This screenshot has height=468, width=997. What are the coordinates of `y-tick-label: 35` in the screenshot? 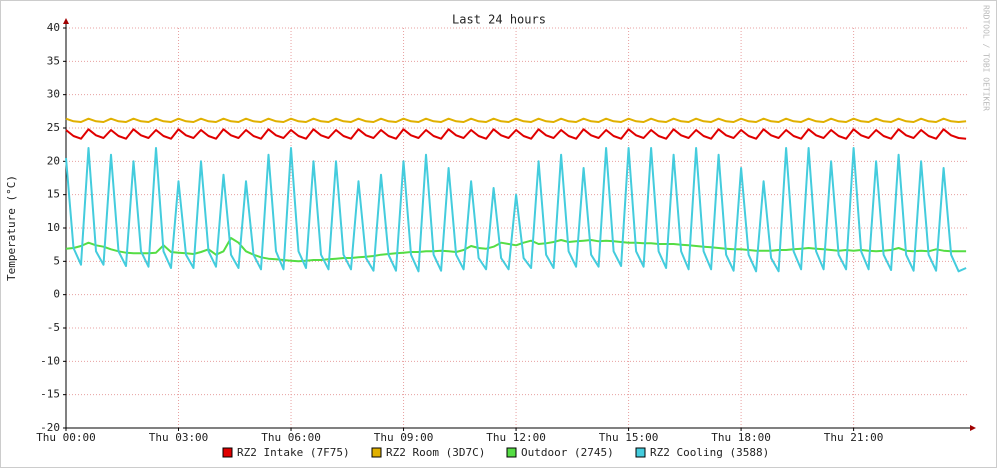 It's located at (53, 60).